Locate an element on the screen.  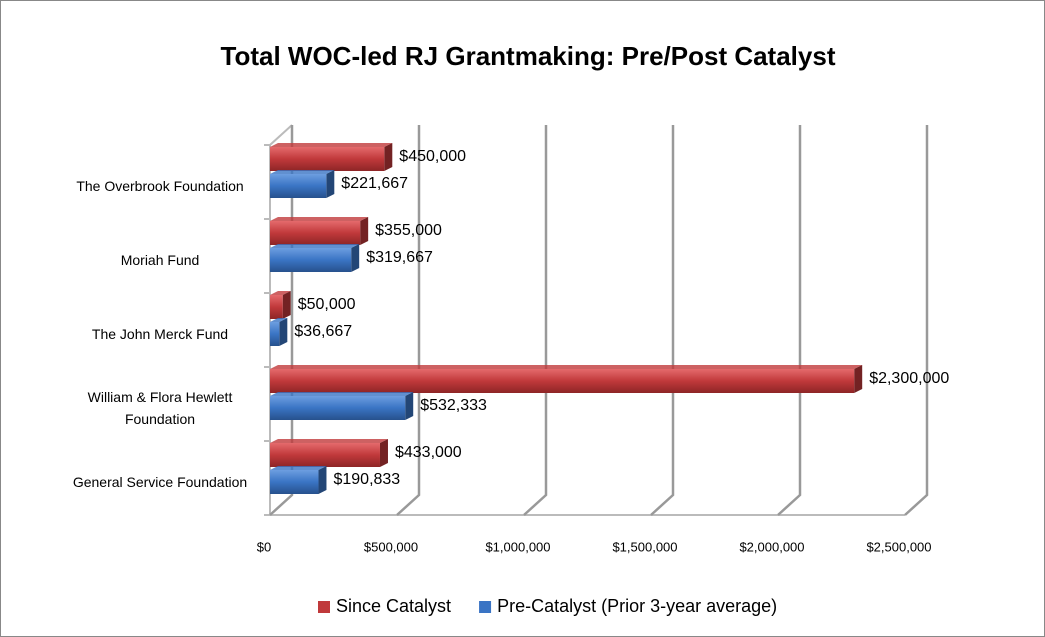
legend-label: Since Catalyst is located at coordinates (393, 606).